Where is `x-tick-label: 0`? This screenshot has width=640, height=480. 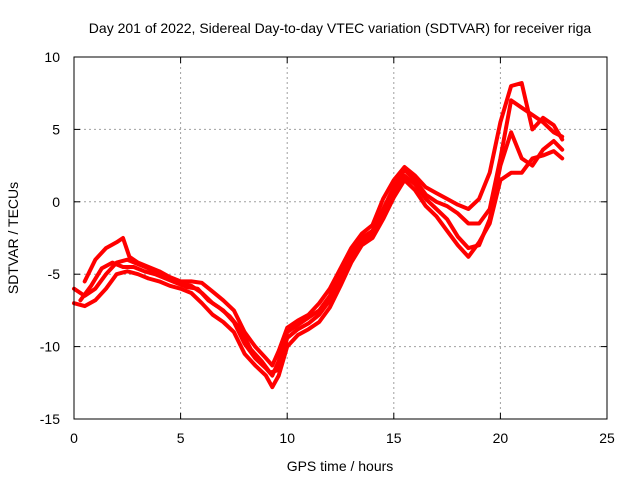
x-tick-label: 0 is located at coordinates (74, 438).